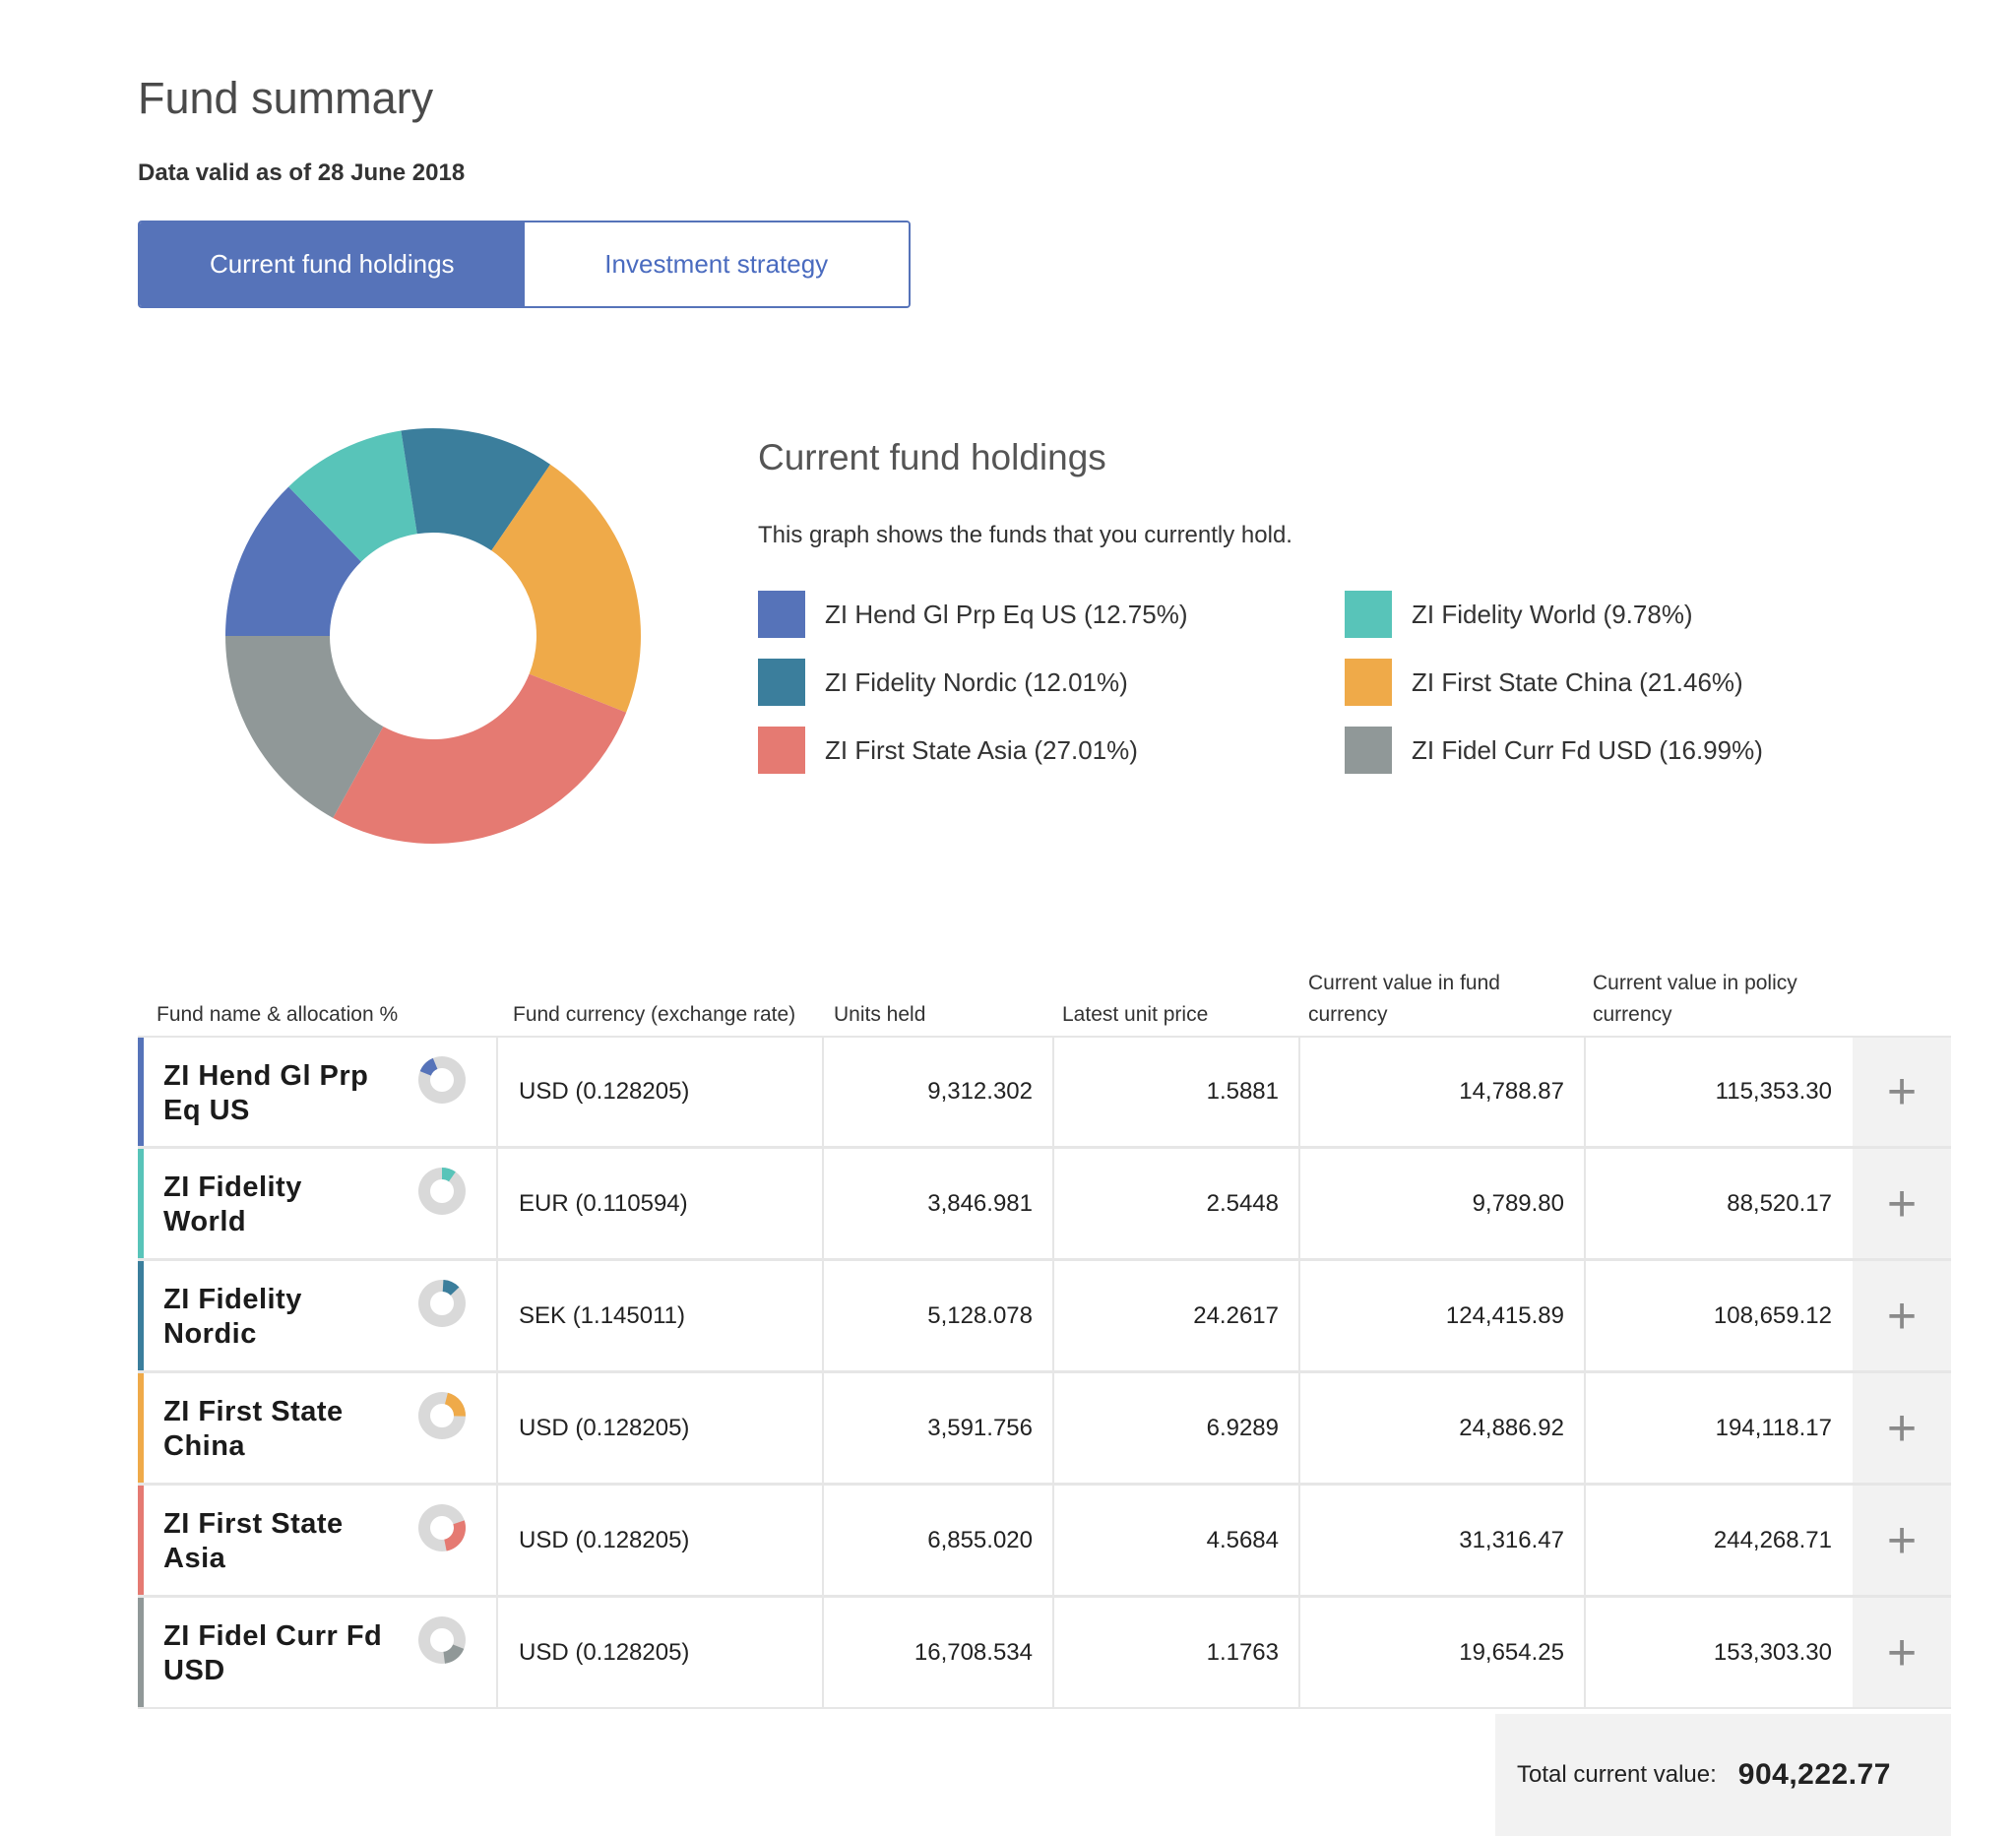 The width and height of the screenshot is (2016, 1836). I want to click on units-held: 3,591.756, so click(980, 1427).